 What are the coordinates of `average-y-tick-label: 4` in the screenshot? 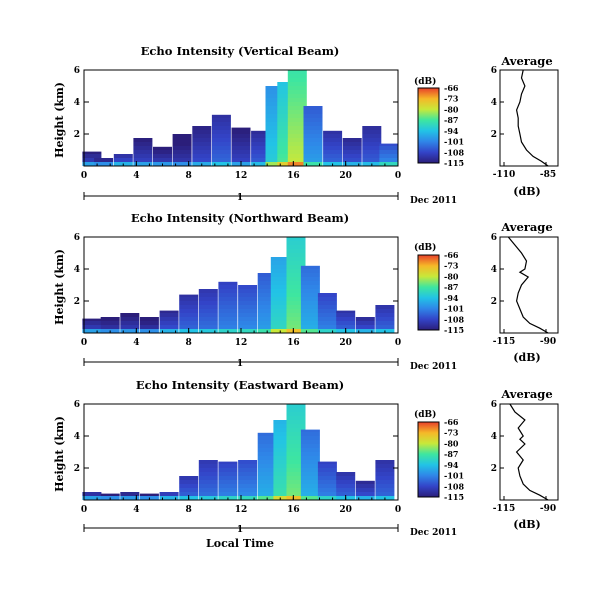 It's located at (494, 103).